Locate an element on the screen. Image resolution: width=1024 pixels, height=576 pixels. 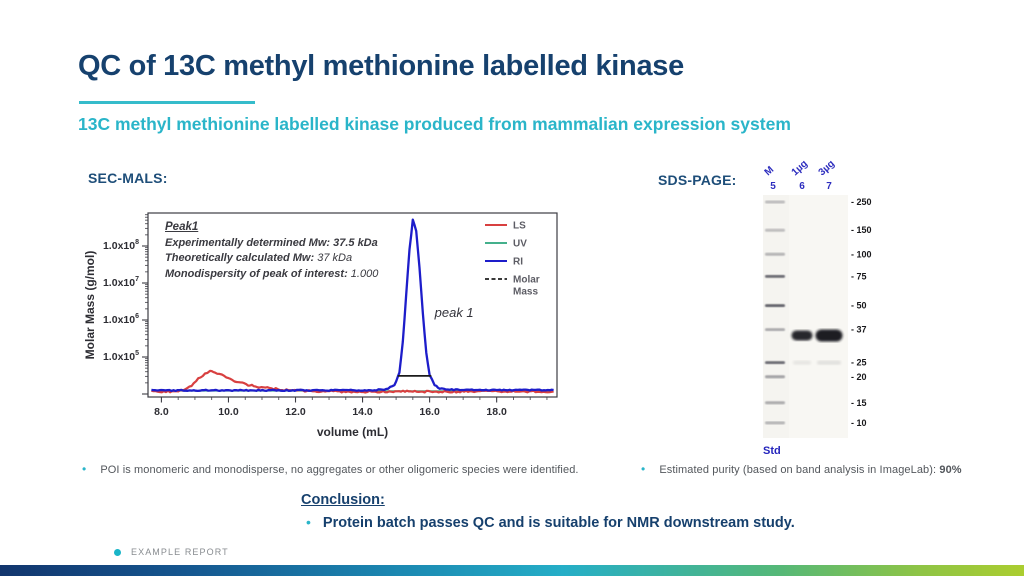
ri-curve is located at coordinates (352, 305).